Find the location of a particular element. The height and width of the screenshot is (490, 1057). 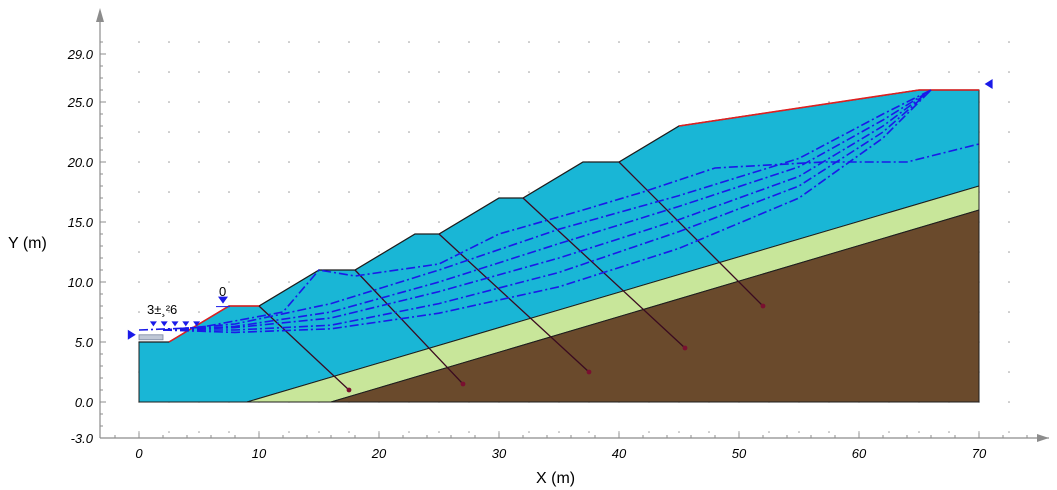

left-annotation-label: 3±¸²6 is located at coordinates (162, 309).